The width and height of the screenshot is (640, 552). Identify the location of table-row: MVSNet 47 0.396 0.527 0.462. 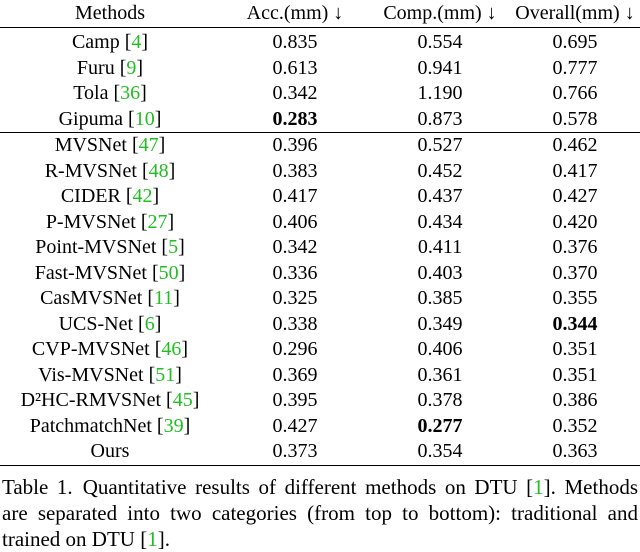
(320, 146).